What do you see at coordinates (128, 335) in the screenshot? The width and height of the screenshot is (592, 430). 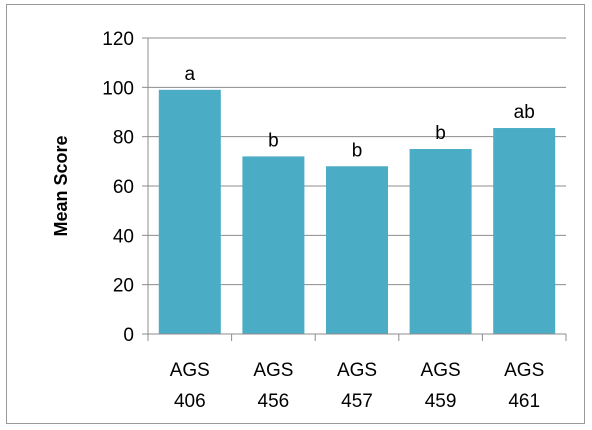 I see `y-tick-label: 0` at bounding box center [128, 335].